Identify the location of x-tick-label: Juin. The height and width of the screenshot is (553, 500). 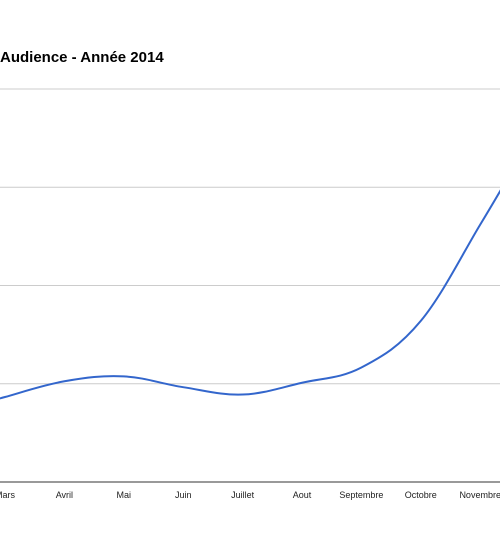
(183, 495).